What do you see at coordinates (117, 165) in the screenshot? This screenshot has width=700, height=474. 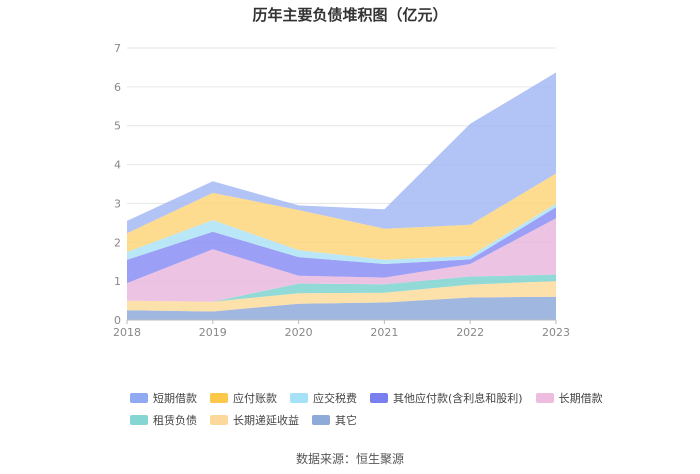 I see `y-tick-label: 4` at bounding box center [117, 165].